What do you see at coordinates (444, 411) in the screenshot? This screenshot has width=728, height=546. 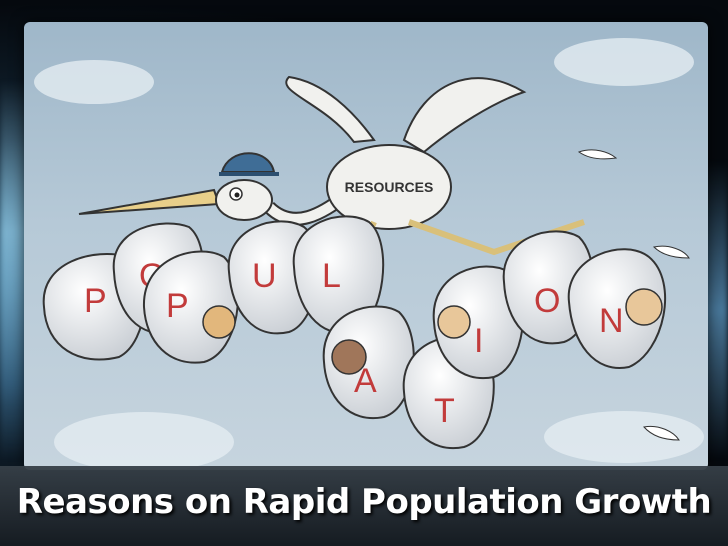 I see `bag-letter-7: T` at bounding box center [444, 411].